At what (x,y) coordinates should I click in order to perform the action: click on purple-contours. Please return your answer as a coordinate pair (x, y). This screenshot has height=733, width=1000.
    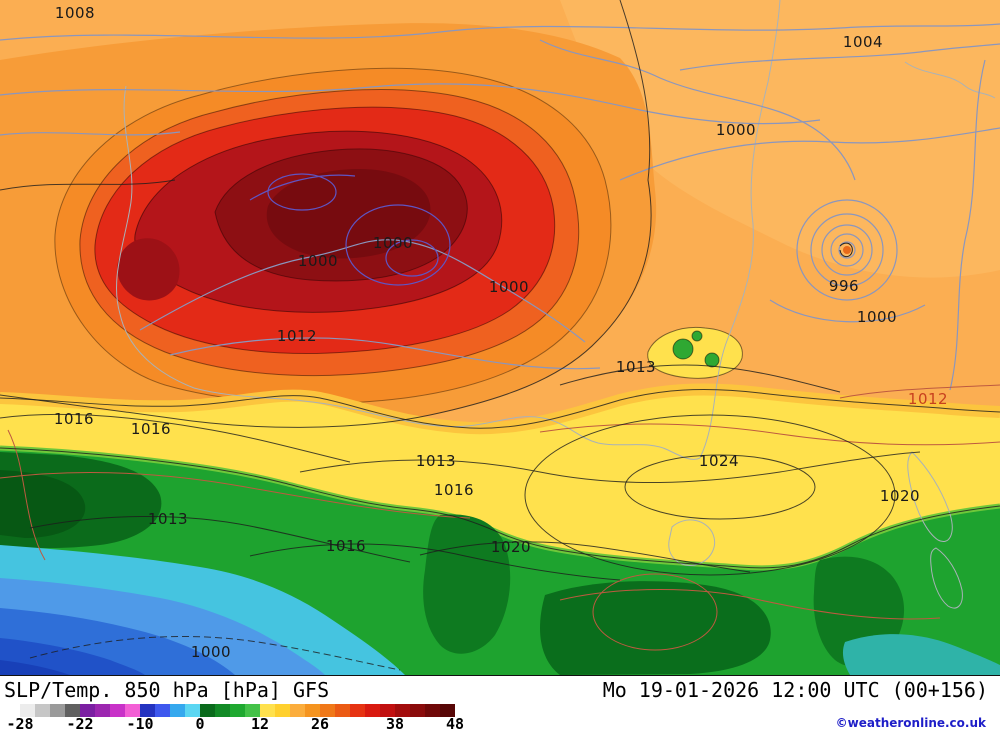
    Looking at the image, I should click on (350, 229).